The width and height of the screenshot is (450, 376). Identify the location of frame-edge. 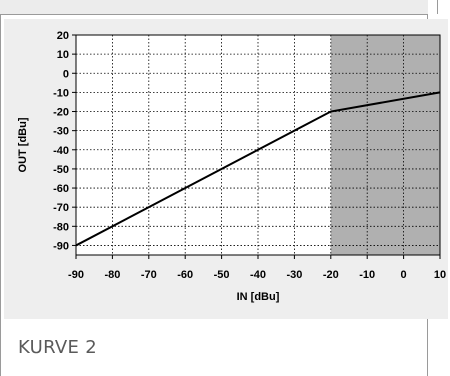
(437, 7).